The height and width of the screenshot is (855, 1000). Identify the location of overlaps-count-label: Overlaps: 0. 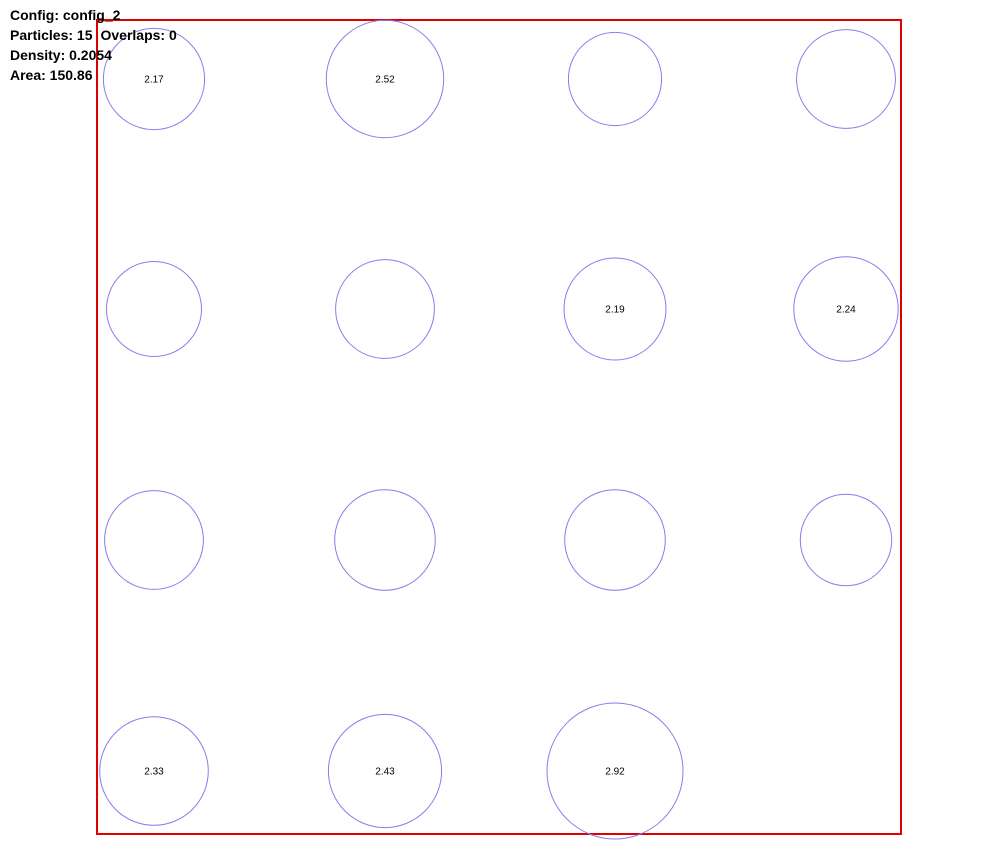
(138, 35).